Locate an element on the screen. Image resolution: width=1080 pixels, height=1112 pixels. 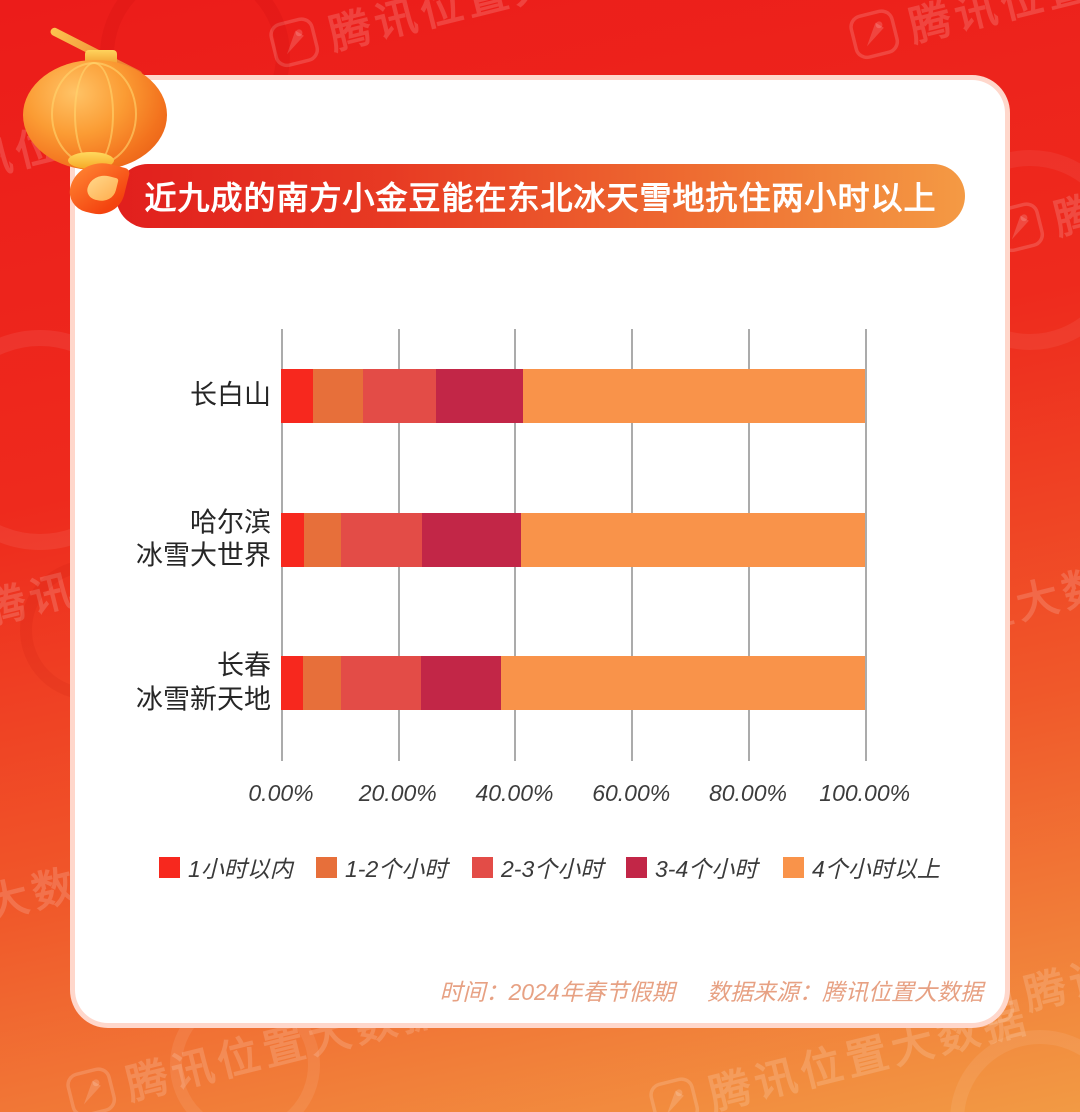
lantern-decoration is located at coordinates (125, 139).